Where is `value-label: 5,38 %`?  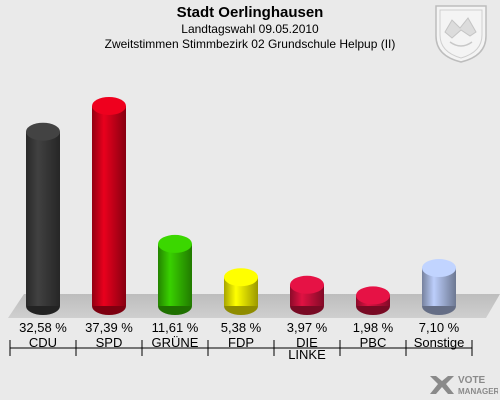 value-label: 5,38 % is located at coordinates (241, 327).